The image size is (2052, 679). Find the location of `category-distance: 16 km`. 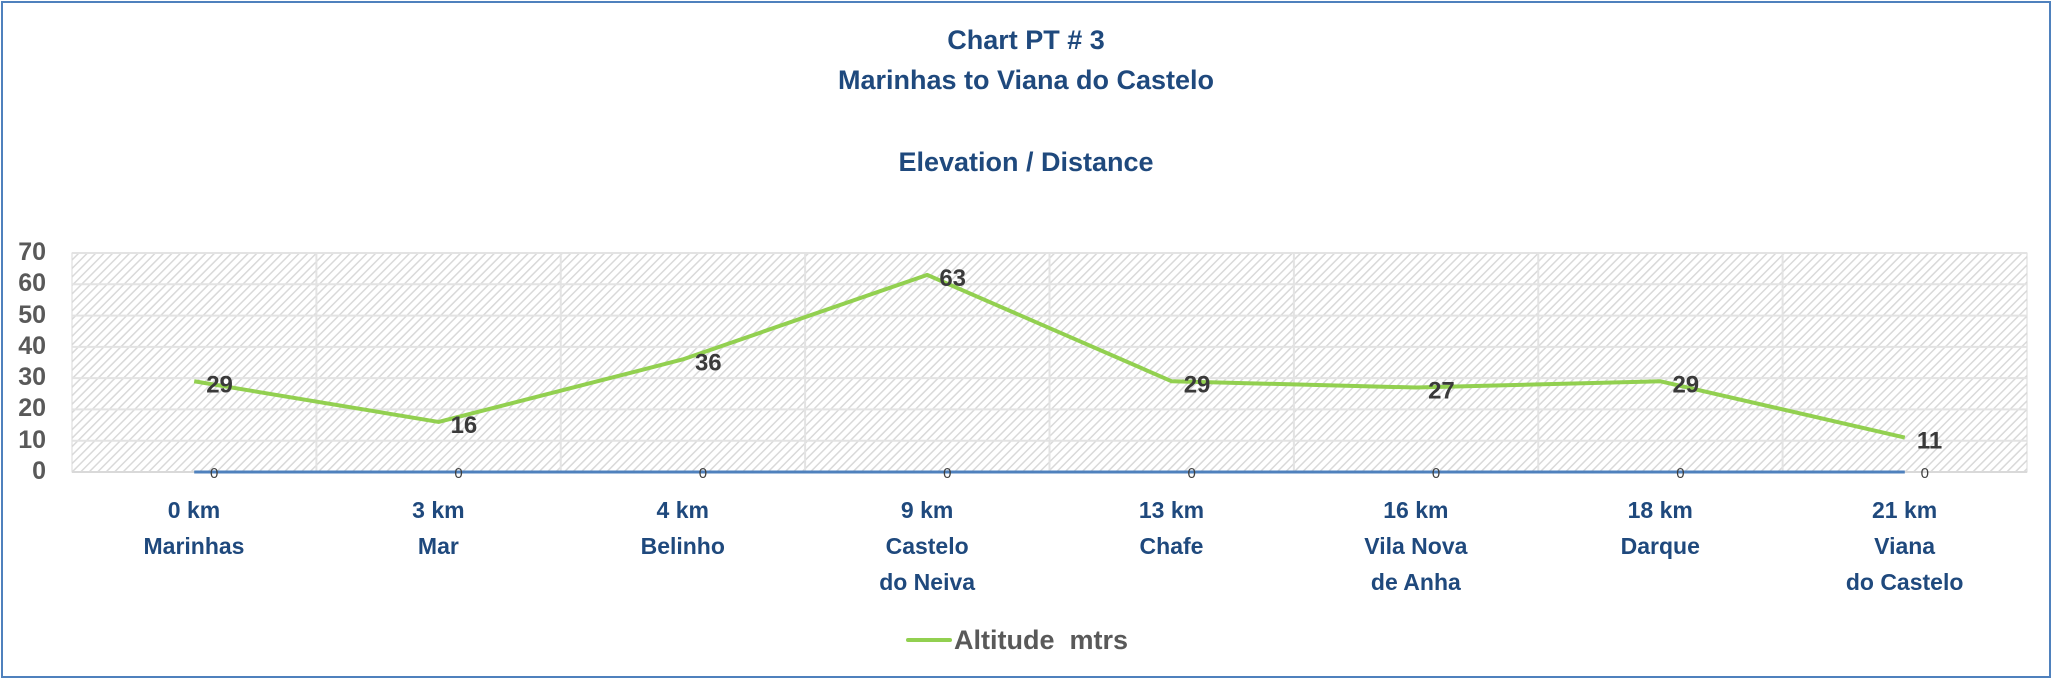

category-distance: 16 km is located at coordinates (1416, 510).